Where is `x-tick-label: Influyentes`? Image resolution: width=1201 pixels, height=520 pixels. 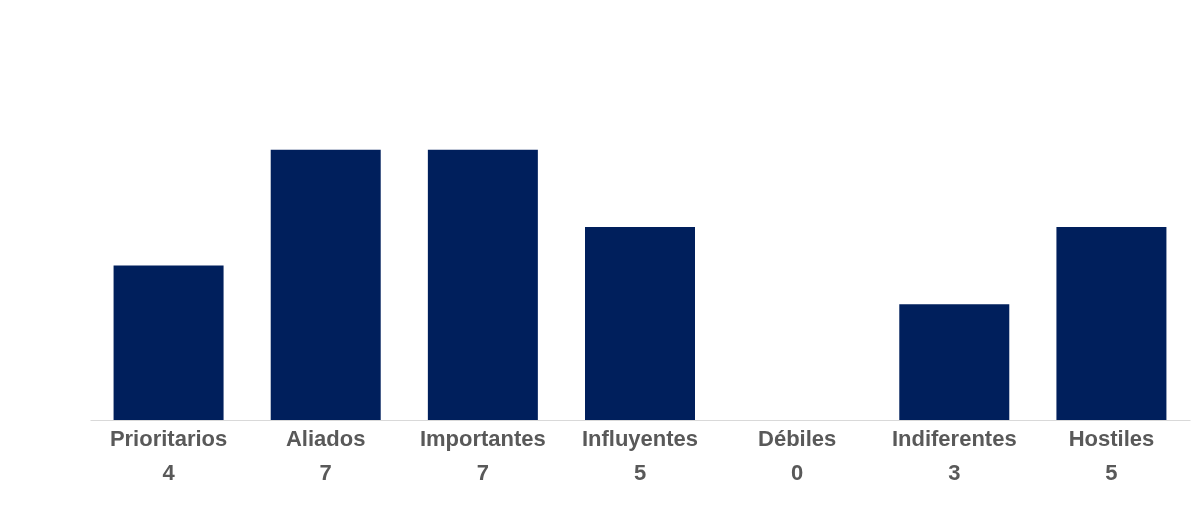 x-tick-label: Influyentes is located at coordinates (640, 438).